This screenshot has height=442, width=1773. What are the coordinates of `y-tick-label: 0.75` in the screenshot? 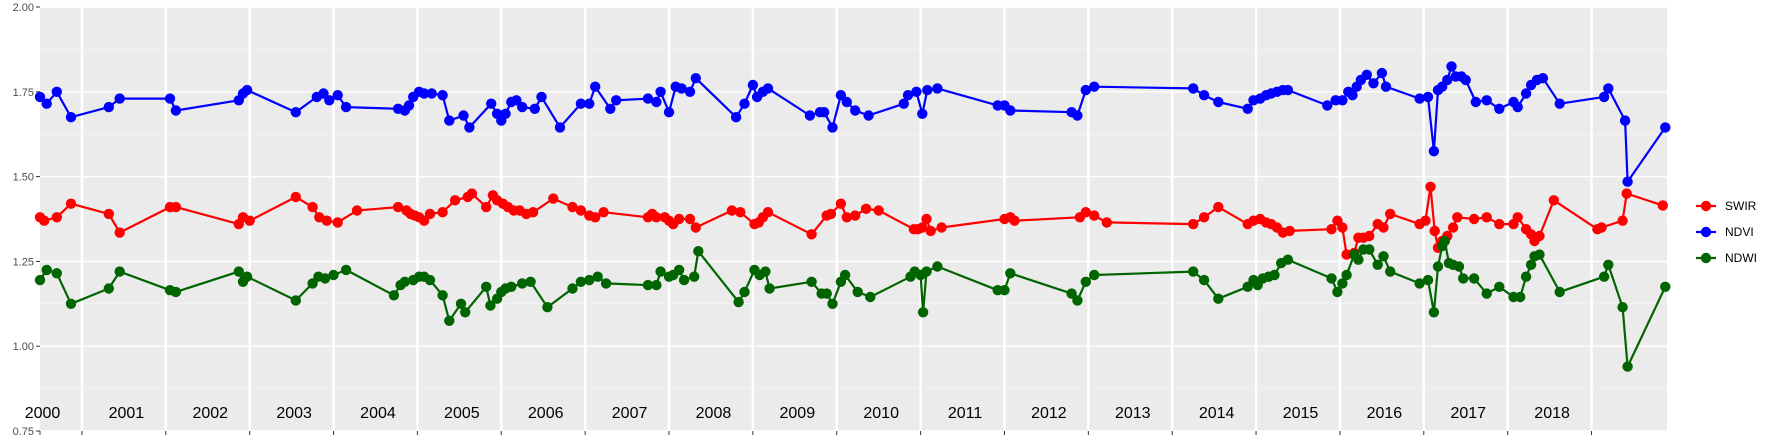 It's located at (23, 432).